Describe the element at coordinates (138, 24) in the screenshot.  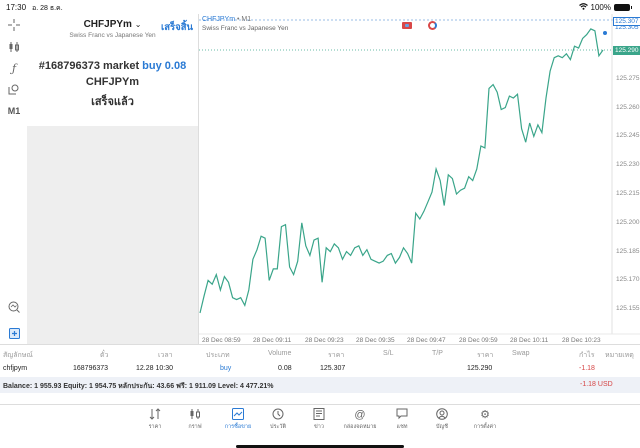
I see `chevron-down-icon: ⌄` at that location.